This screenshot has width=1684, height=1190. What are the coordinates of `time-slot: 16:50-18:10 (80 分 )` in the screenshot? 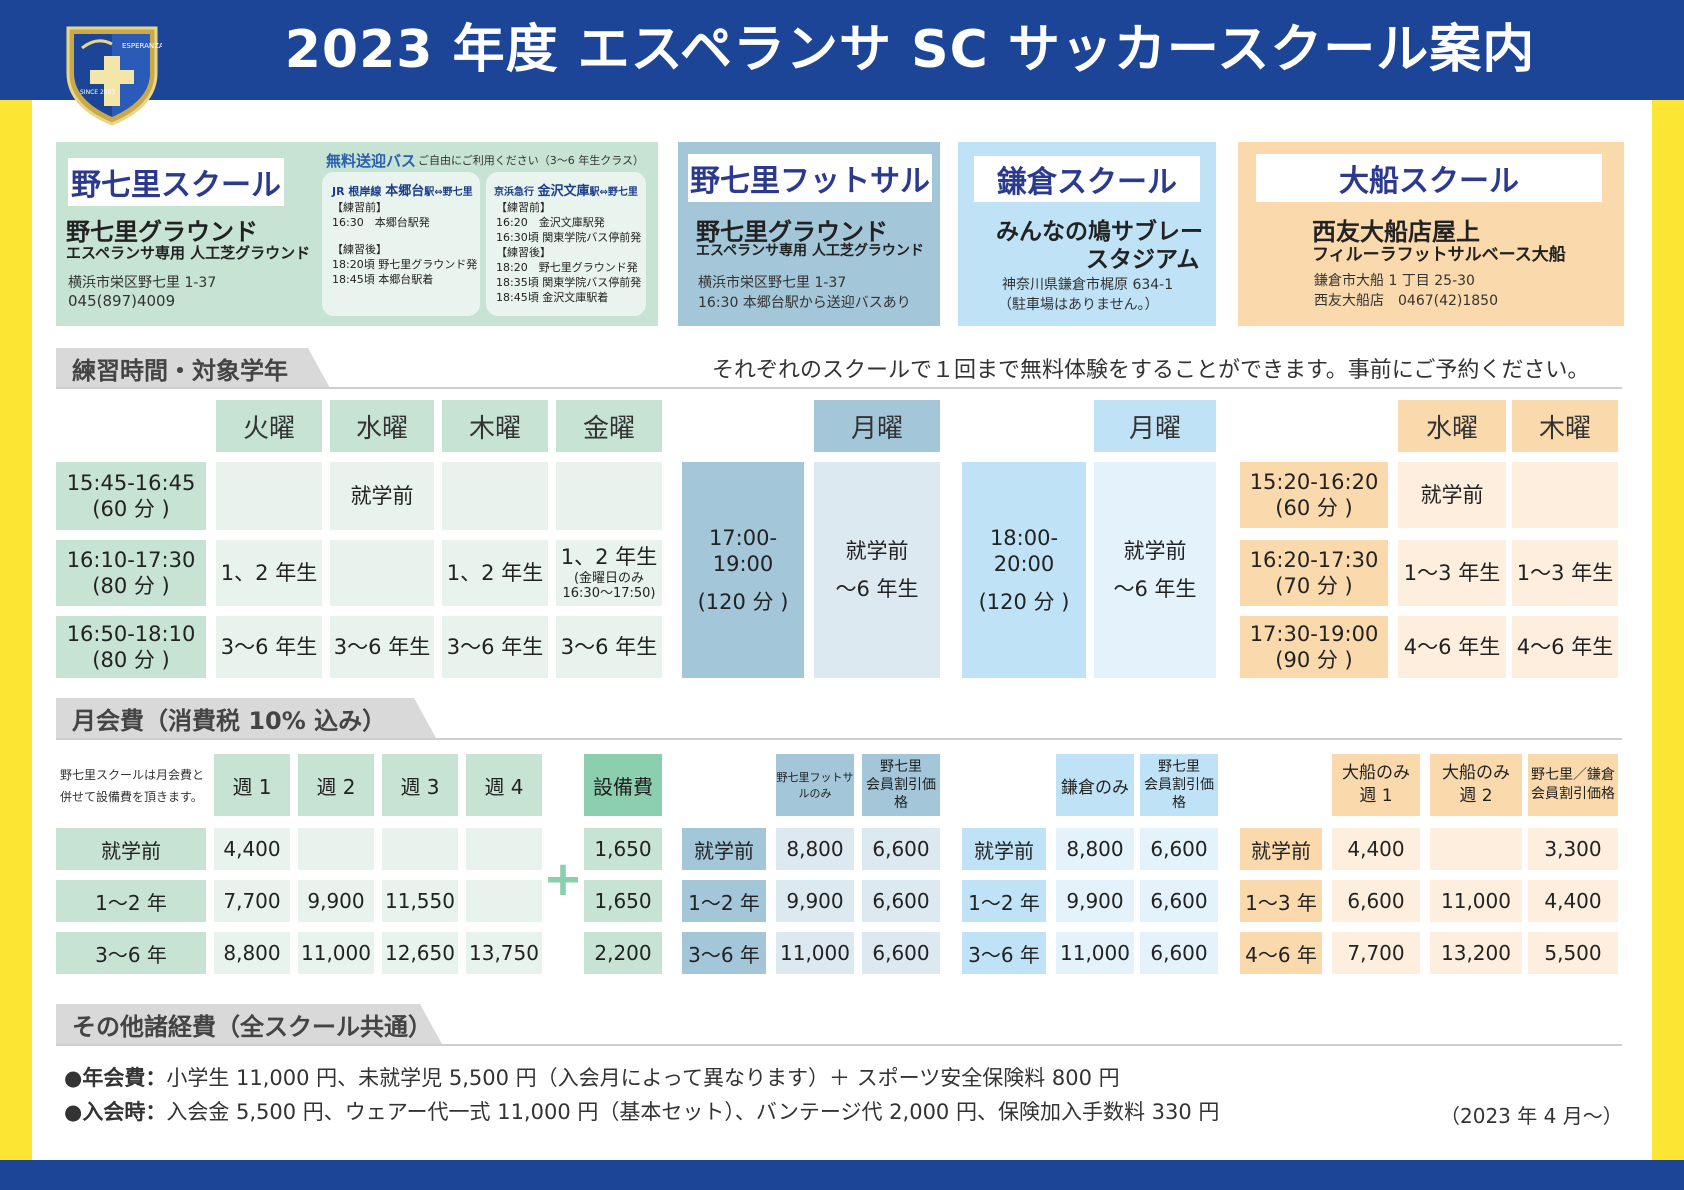 It's located at (131, 647).